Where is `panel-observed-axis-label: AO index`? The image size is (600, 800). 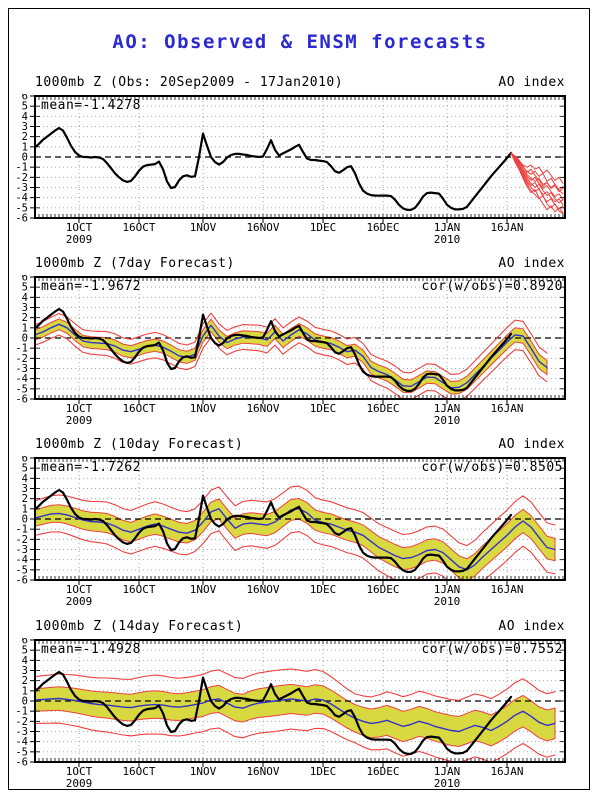 panel-observed-axis-label: AO index is located at coordinates (531, 82).